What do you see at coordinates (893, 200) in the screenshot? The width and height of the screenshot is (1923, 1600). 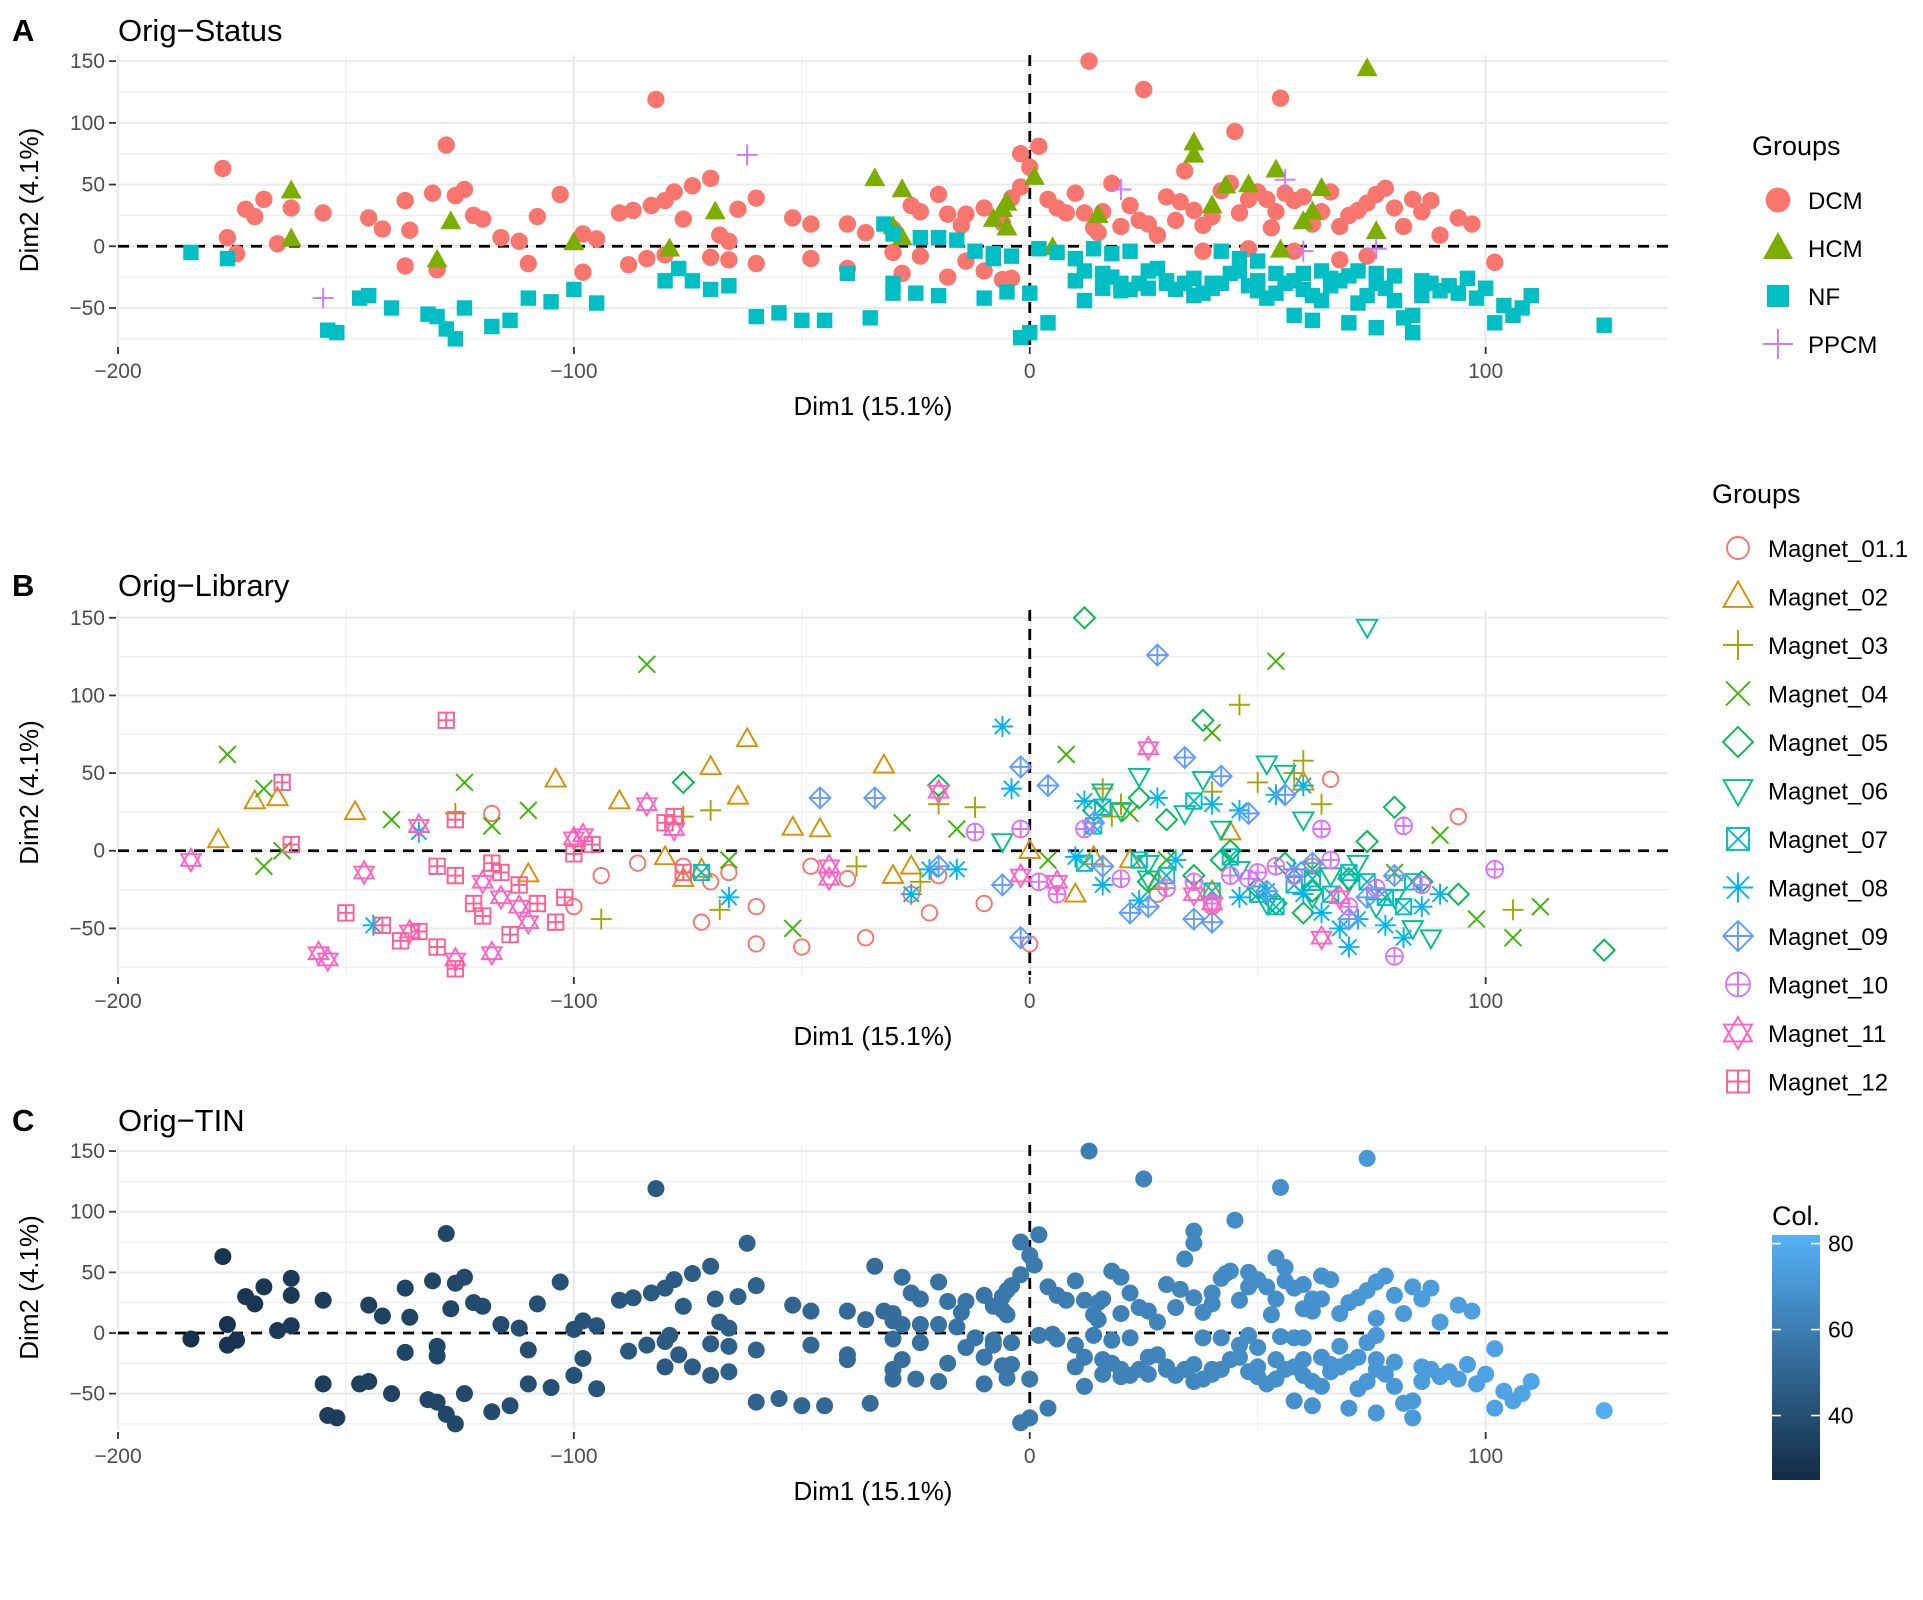 I see `zero-lines` at bounding box center [893, 200].